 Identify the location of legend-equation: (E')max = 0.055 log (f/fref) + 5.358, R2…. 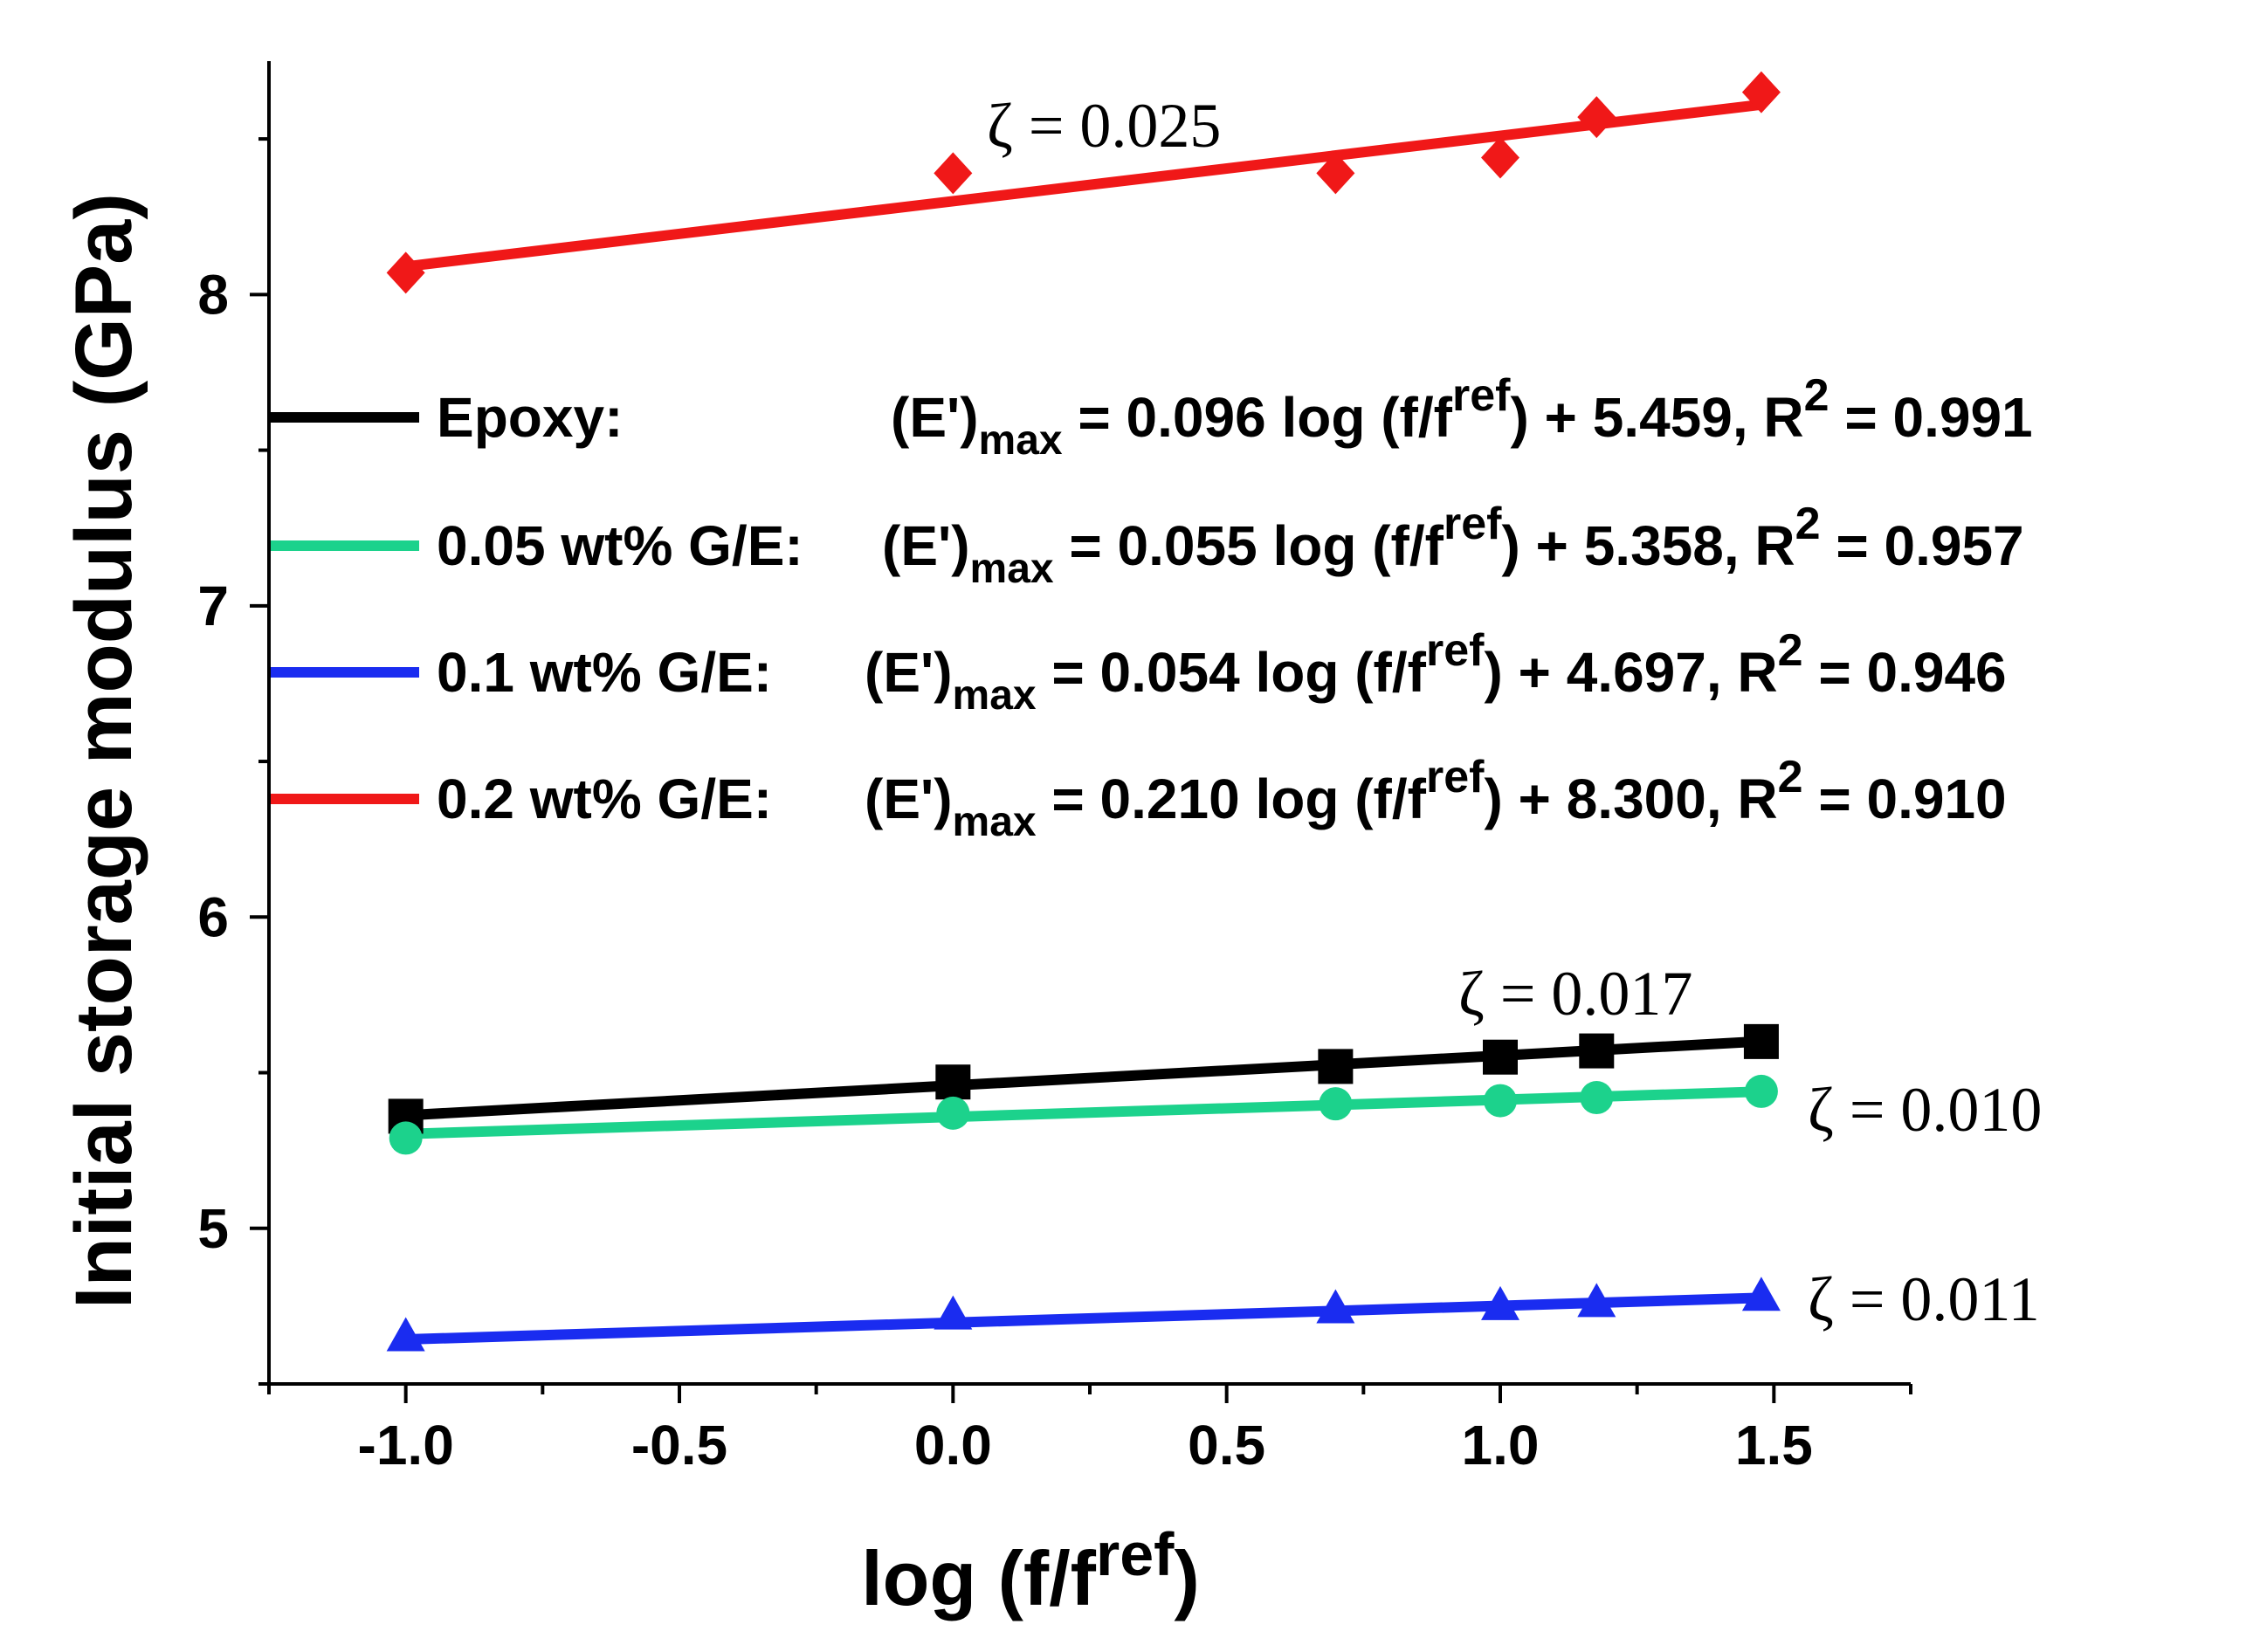
(1453, 545).